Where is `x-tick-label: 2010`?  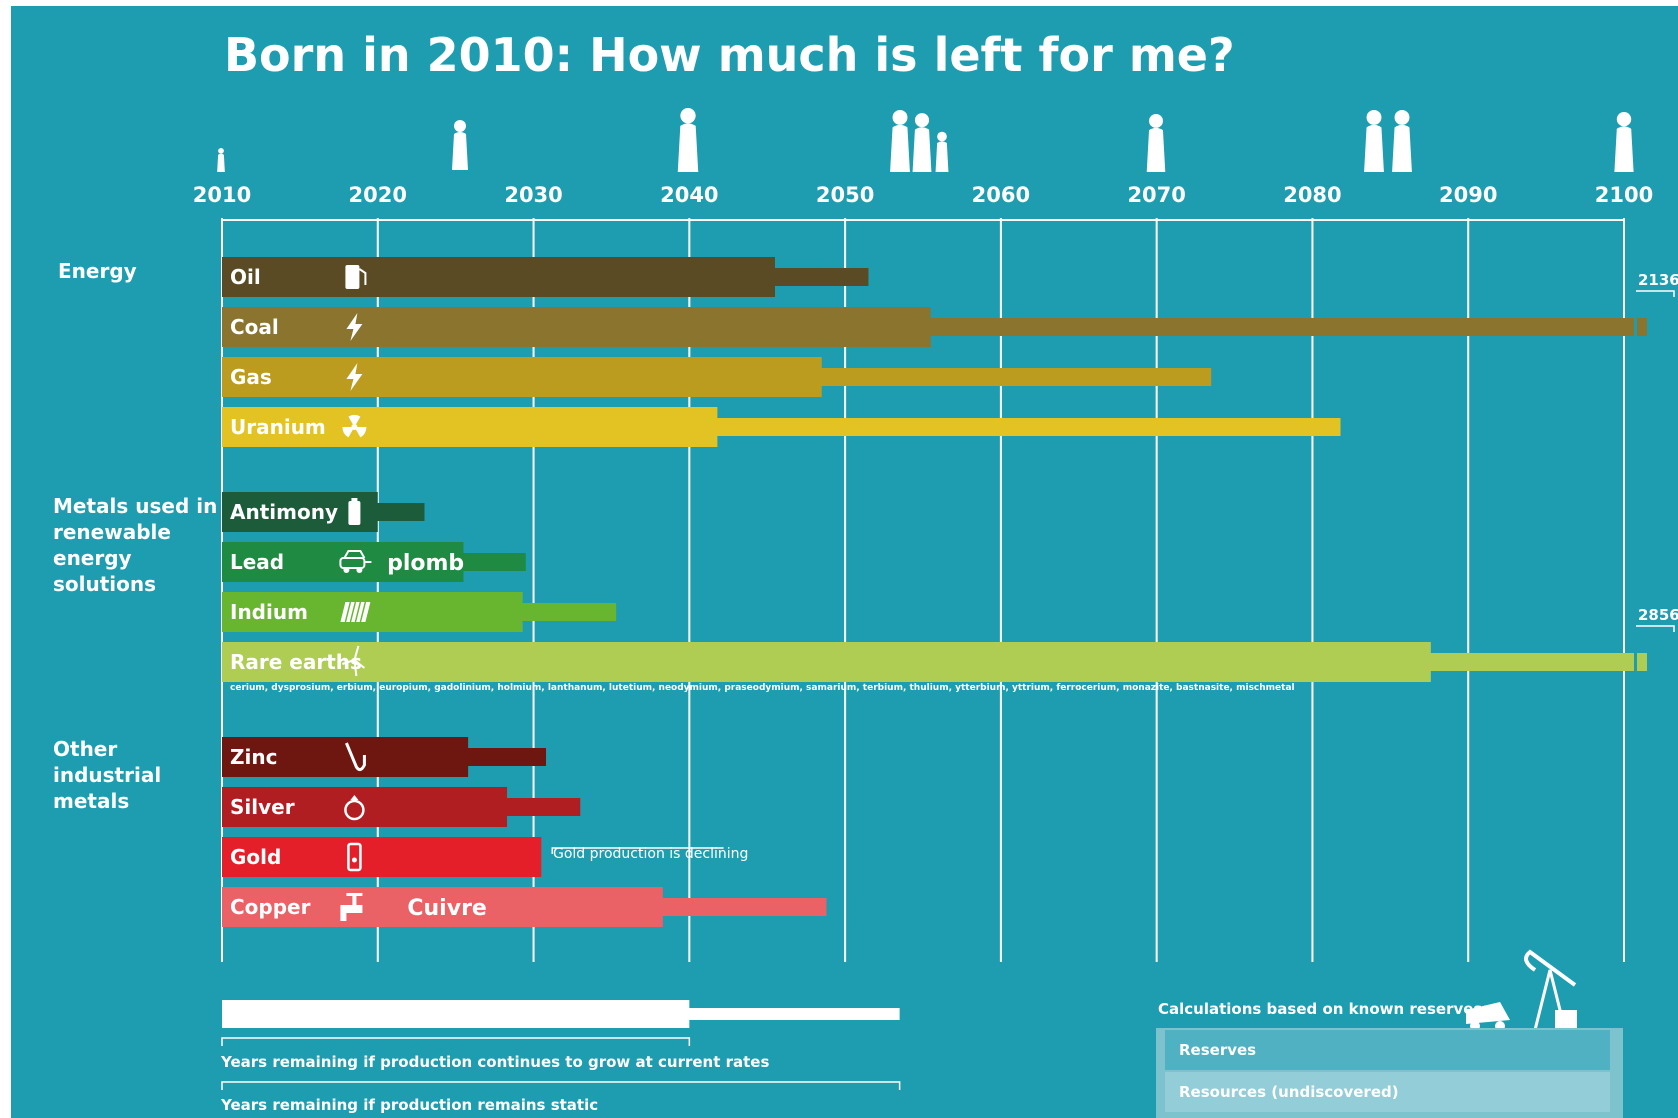 x-tick-label: 2010 is located at coordinates (222, 195).